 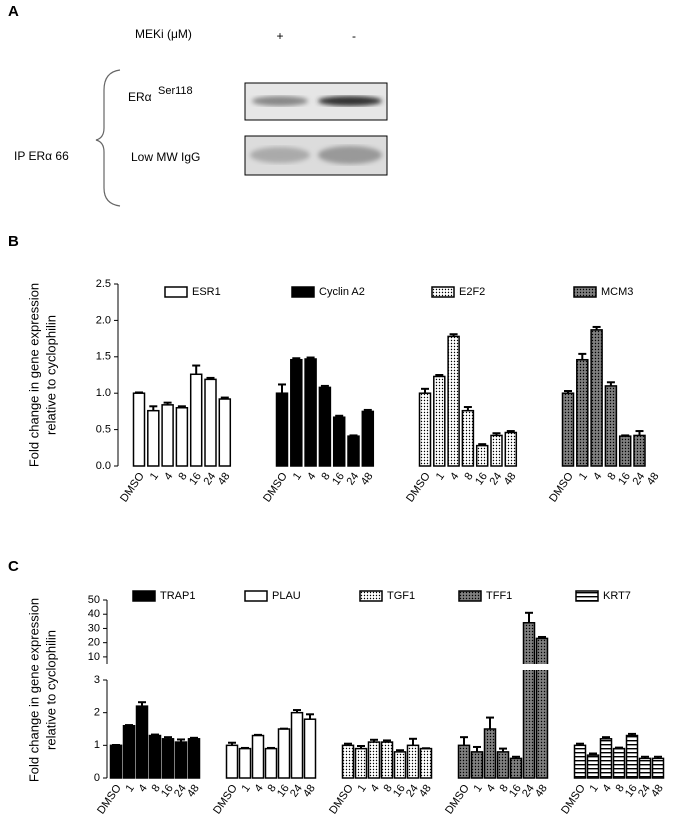 What do you see at coordinates (13, 566) in the screenshot?
I see `panel-label: C` at bounding box center [13, 566].